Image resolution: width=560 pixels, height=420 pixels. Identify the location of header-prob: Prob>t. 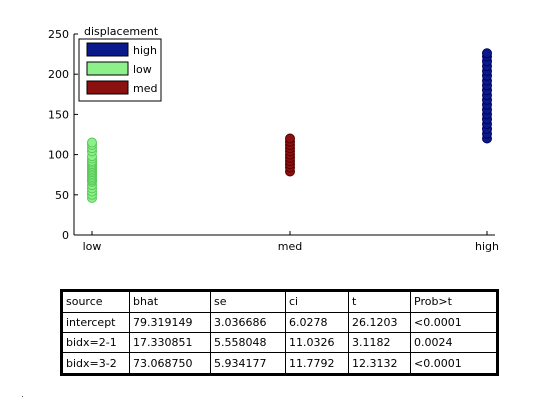
(454, 301).